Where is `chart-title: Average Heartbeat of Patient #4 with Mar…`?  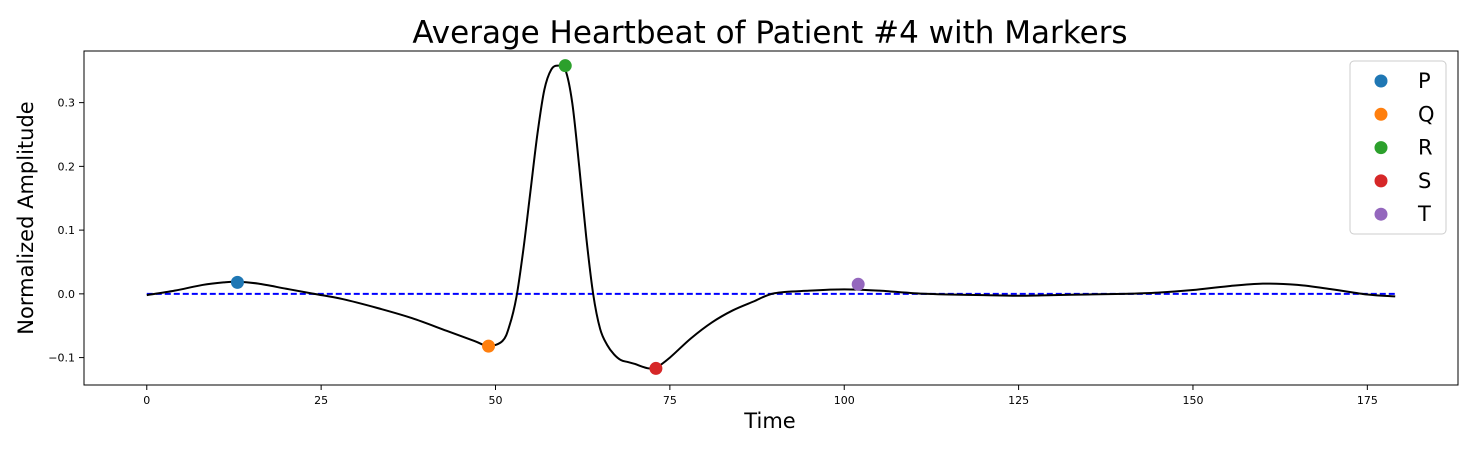
chart-title: Average Heartbeat of Patient #4 with Mar… is located at coordinates (769, 33).